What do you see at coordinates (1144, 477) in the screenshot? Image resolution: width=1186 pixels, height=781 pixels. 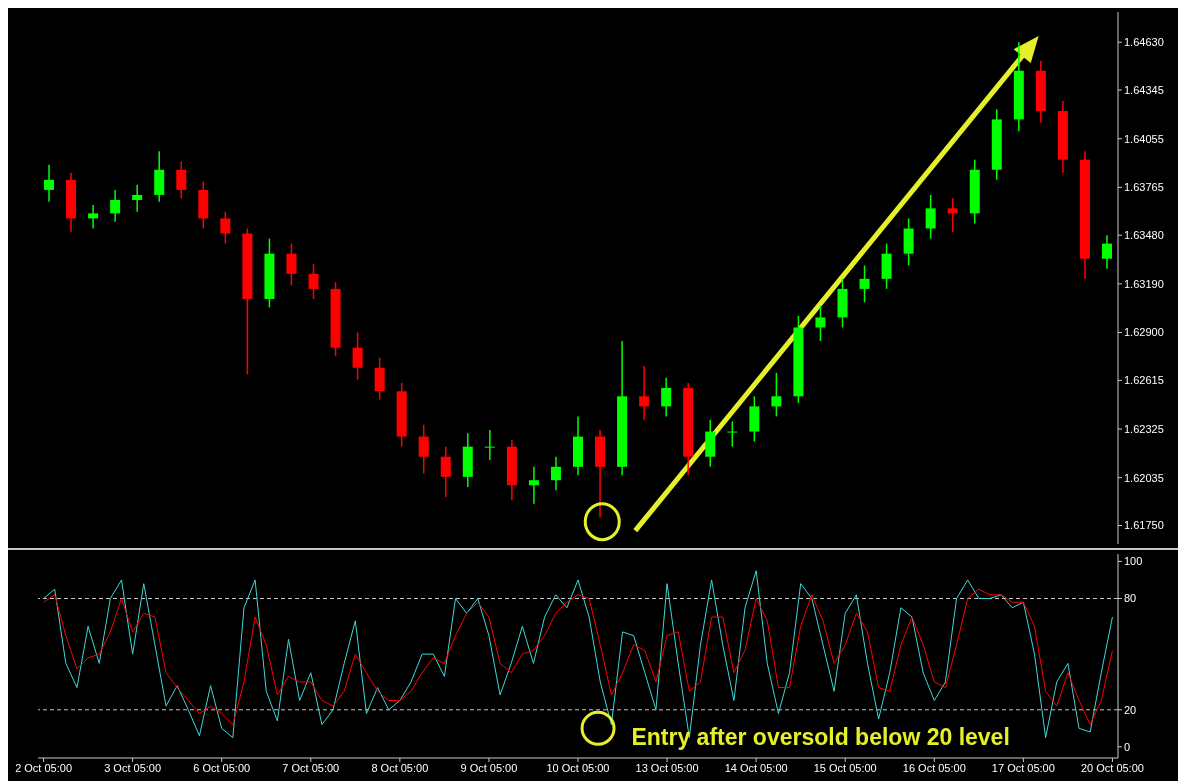 I see `y-tick-label: 1.62035` at bounding box center [1144, 477].